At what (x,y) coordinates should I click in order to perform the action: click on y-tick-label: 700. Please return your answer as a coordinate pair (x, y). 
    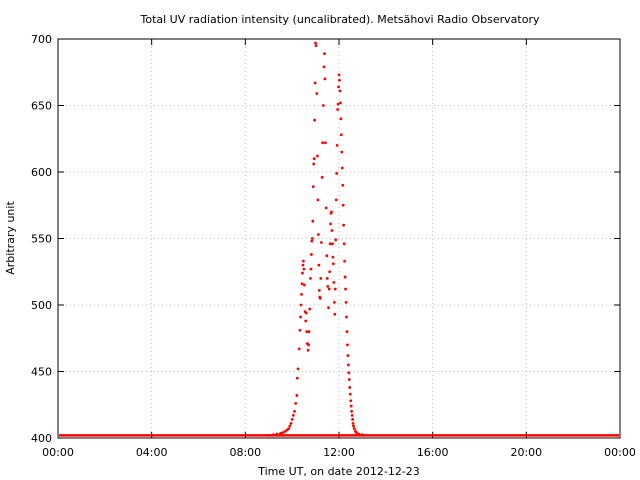
    Looking at the image, I should click on (41, 39).